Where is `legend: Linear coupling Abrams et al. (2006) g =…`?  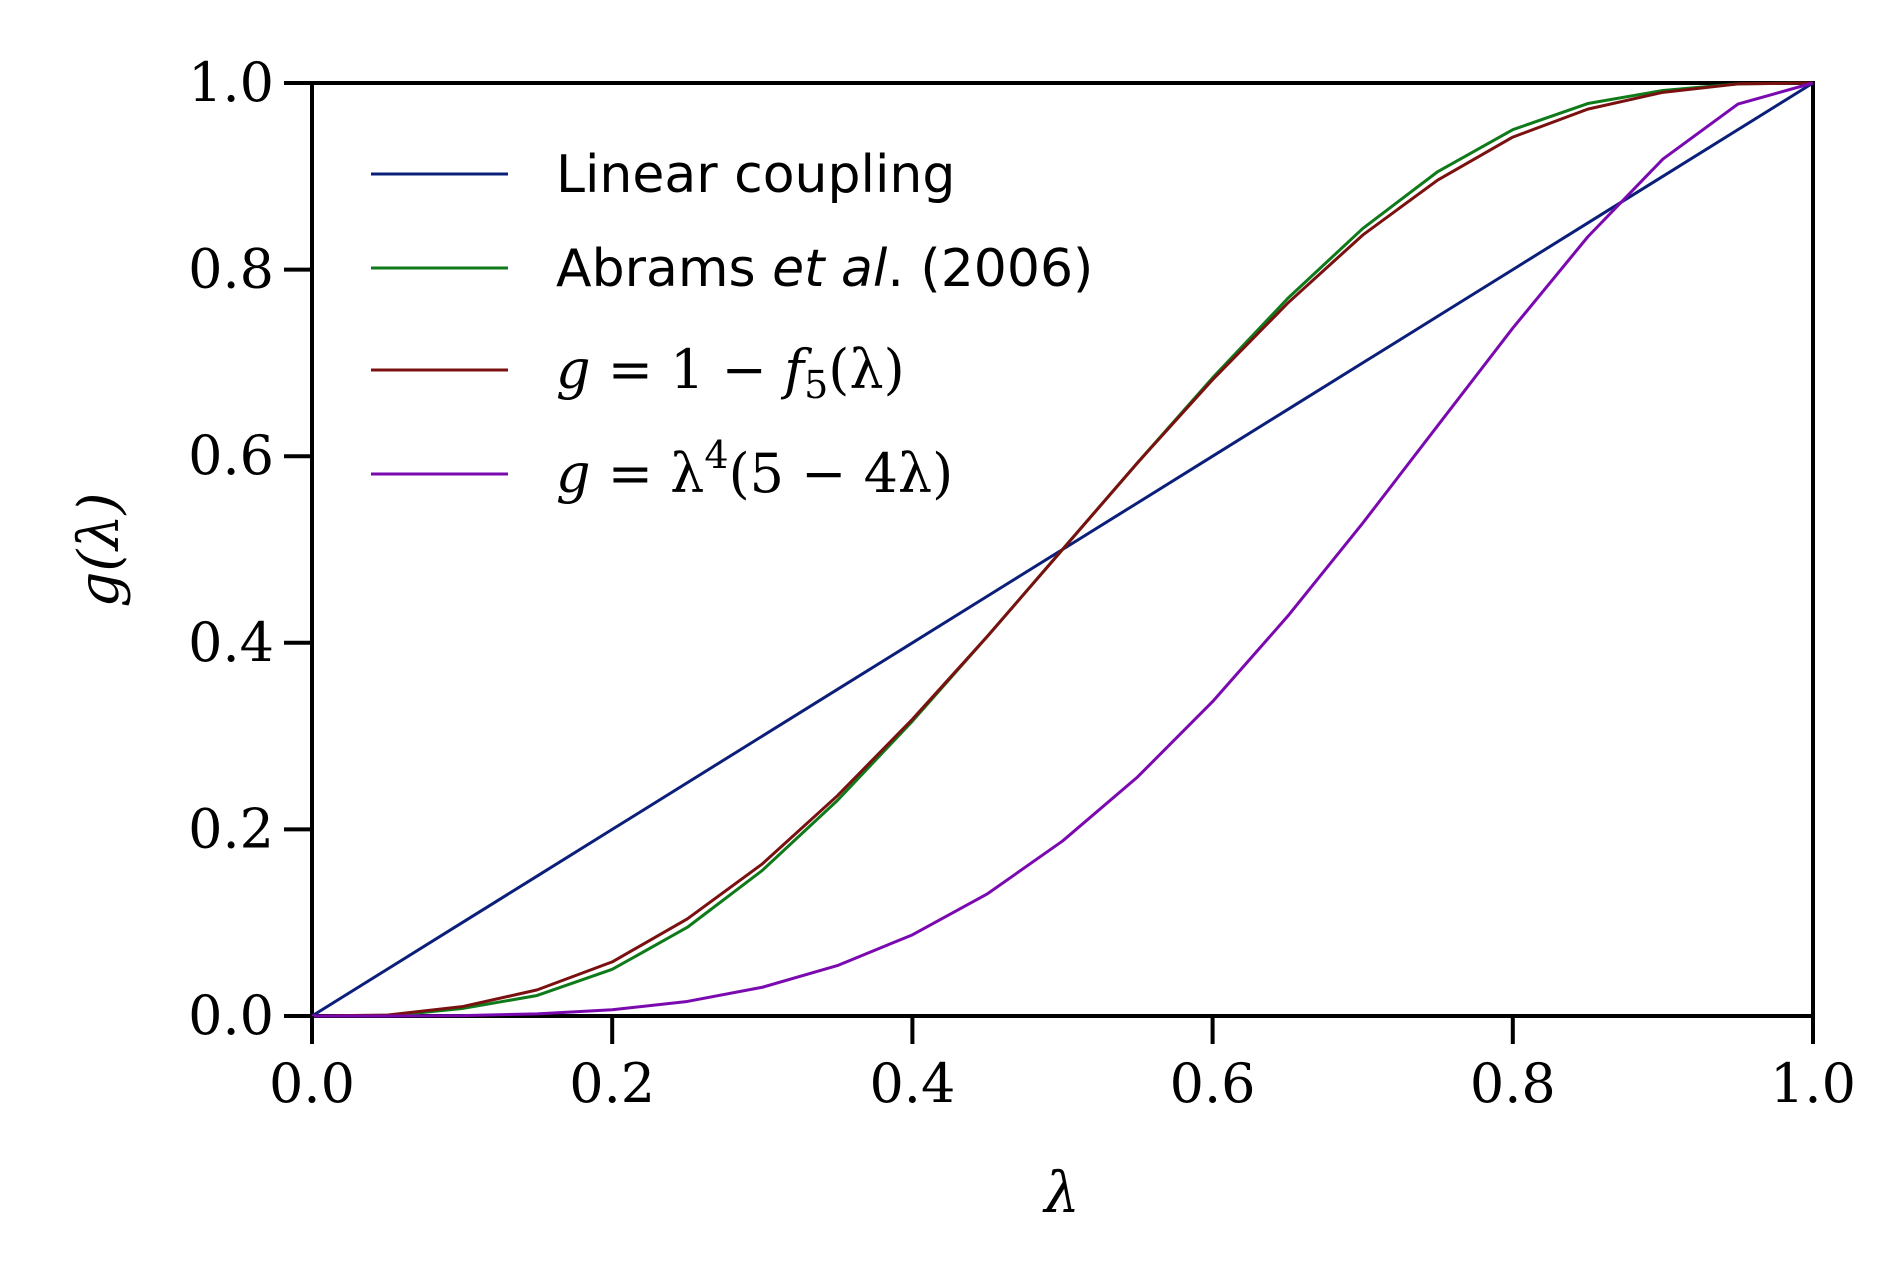 legend: Linear coupling Abrams et al. (2006) g =… is located at coordinates (732, 325).